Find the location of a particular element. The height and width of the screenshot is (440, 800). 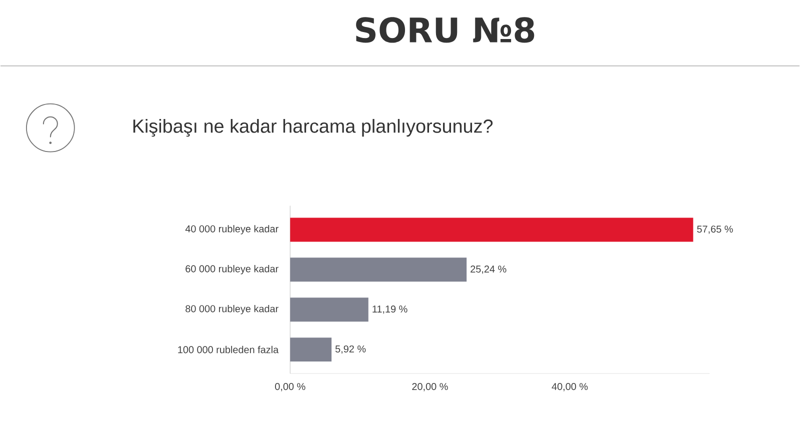

x-tick-label: 40,00 % is located at coordinates (570, 387).